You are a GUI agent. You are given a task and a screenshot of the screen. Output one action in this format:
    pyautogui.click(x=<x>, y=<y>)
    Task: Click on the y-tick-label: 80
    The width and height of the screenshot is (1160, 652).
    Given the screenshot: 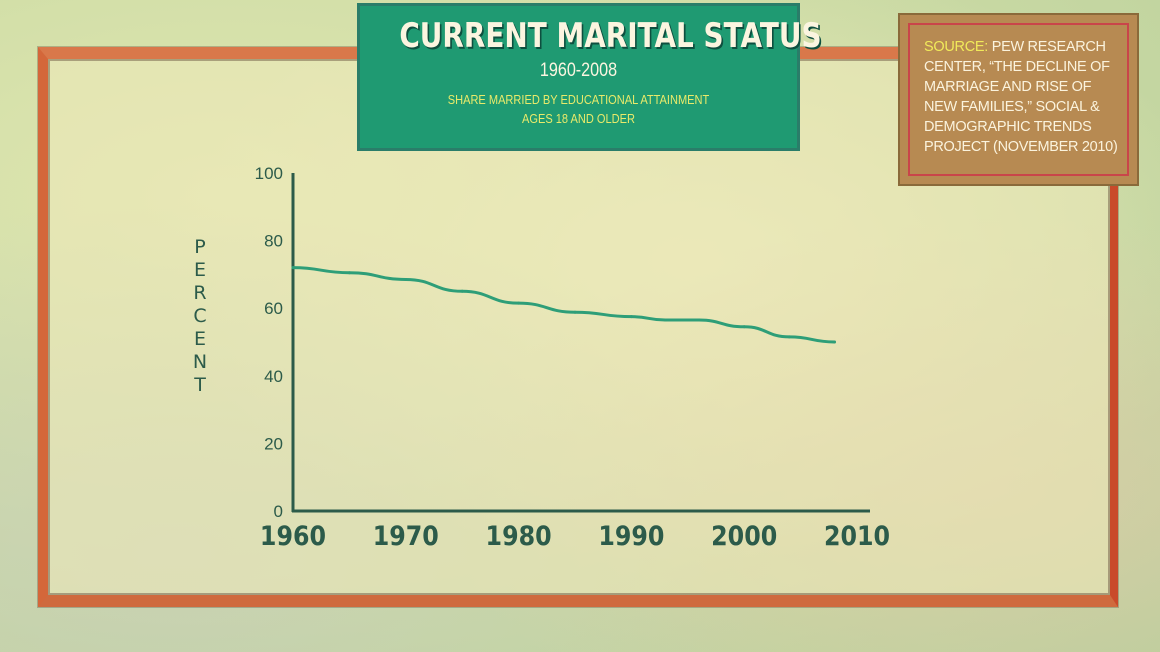 What is the action you would take?
    pyautogui.click(x=273, y=241)
    